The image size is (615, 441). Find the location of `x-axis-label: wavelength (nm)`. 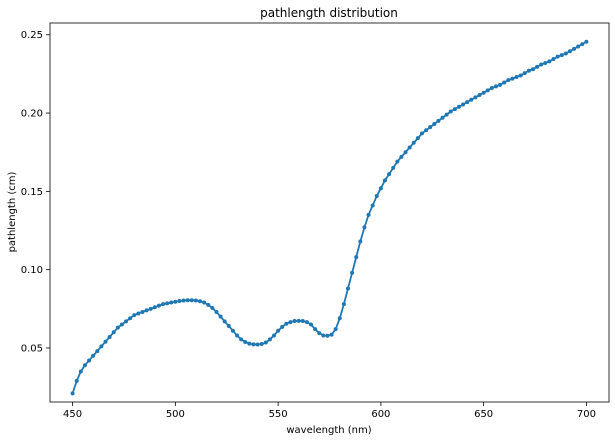

x-axis-label: wavelength (nm) is located at coordinates (328, 430).